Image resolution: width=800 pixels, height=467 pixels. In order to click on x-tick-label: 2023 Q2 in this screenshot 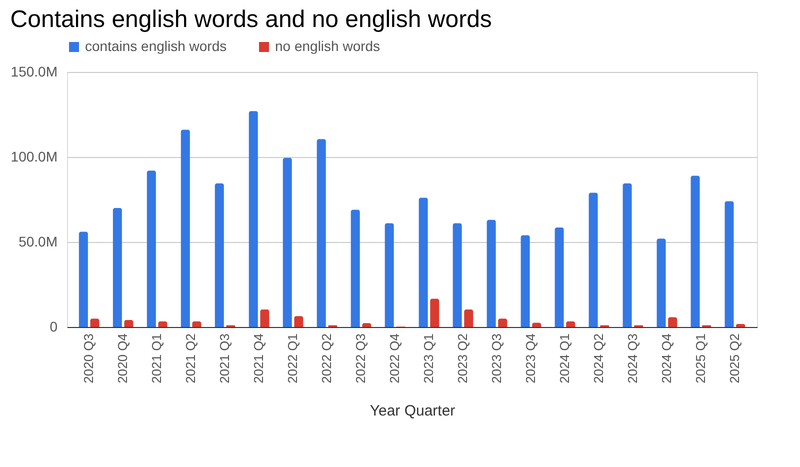, I will do `click(462, 359)`.